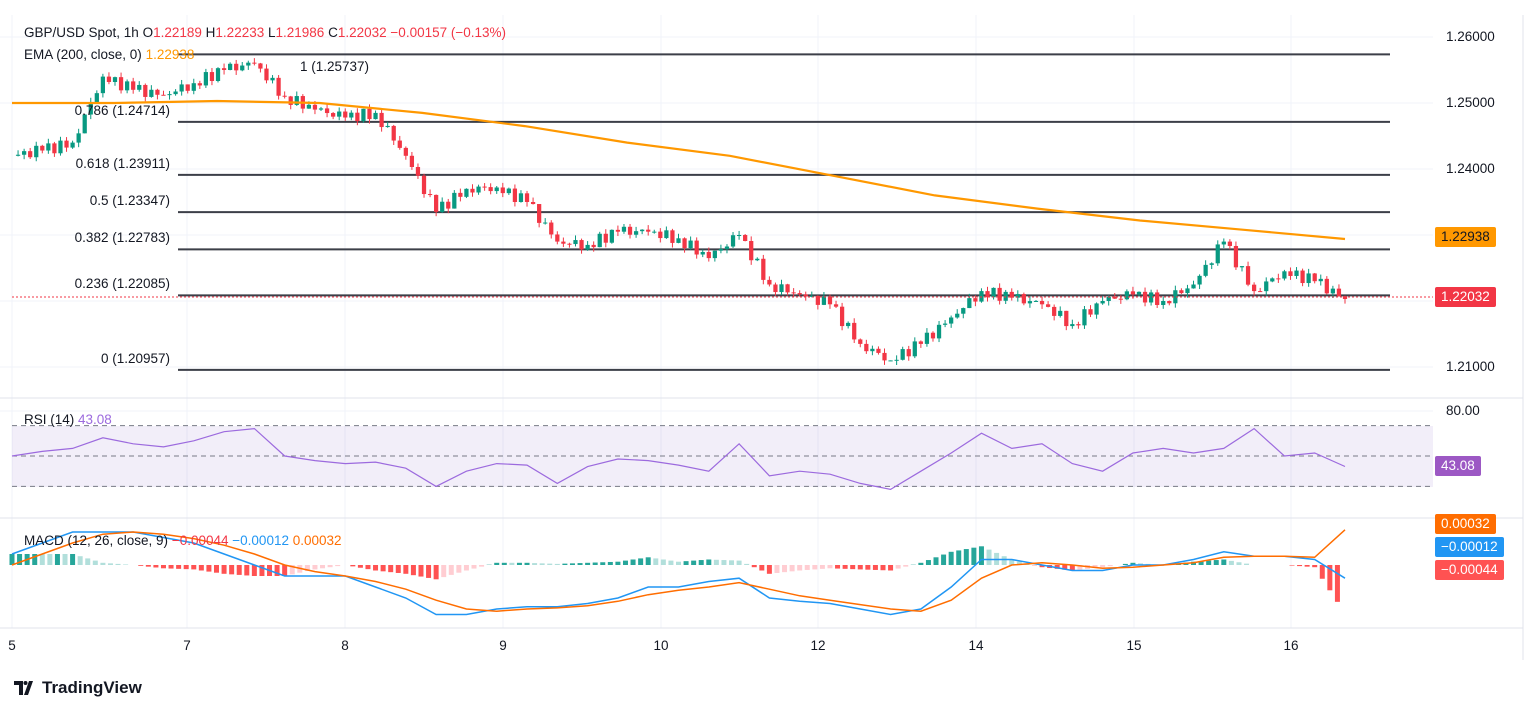 The width and height of the screenshot is (1536, 711). What do you see at coordinates (78, 688) in the screenshot?
I see `tradingview-logo: TradingView` at bounding box center [78, 688].